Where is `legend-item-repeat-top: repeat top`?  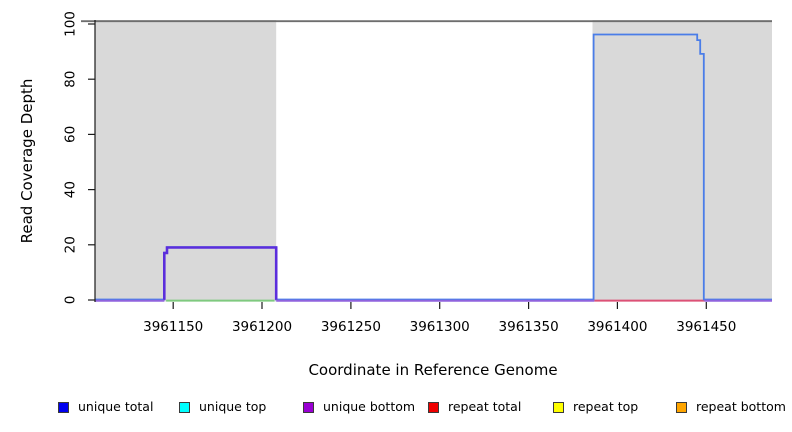 legend-item-repeat-top: repeat top is located at coordinates (595, 407).